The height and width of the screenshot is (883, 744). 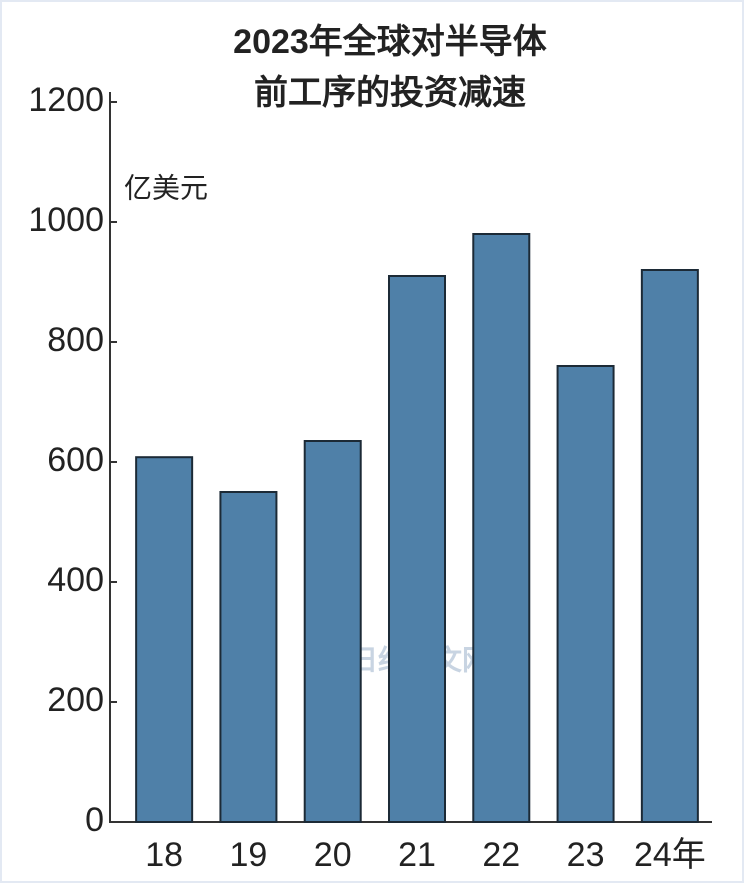 I want to click on unit-label: 亿美元, so click(x=166, y=187).